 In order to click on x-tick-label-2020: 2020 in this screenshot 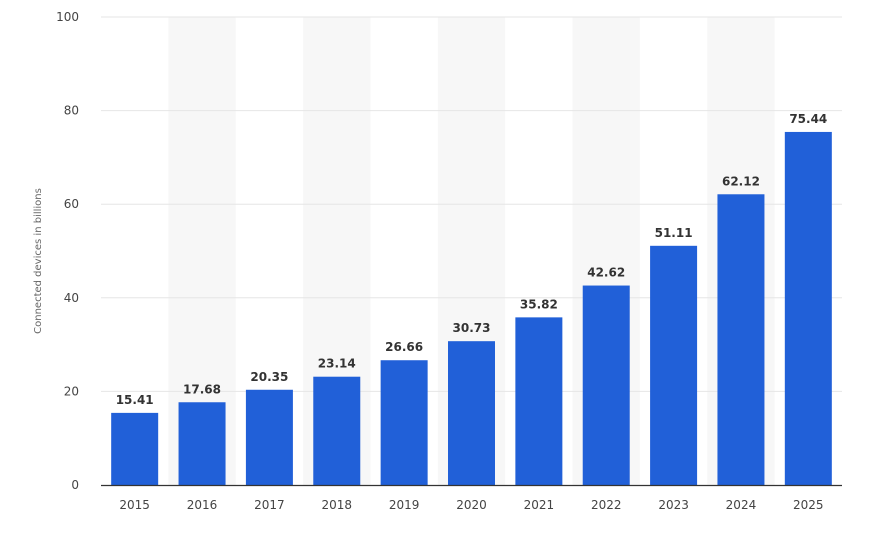, I will do `click(471, 505)`.